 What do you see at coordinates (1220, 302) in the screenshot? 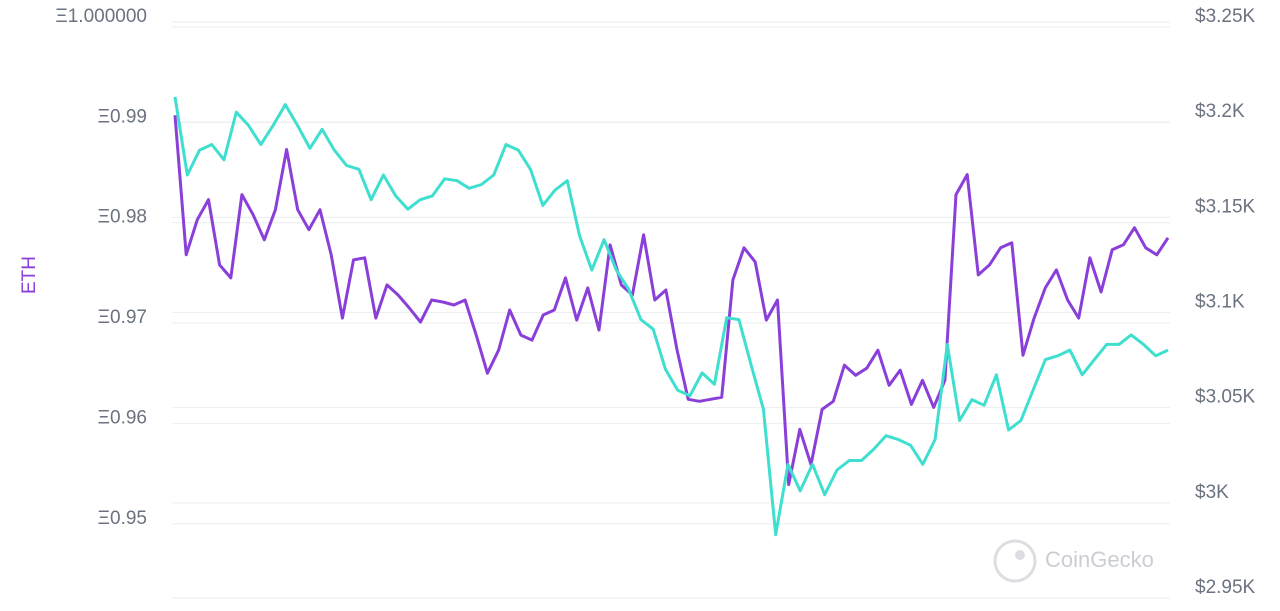
I see `y2-tick-label: $3.1K` at bounding box center [1220, 302].